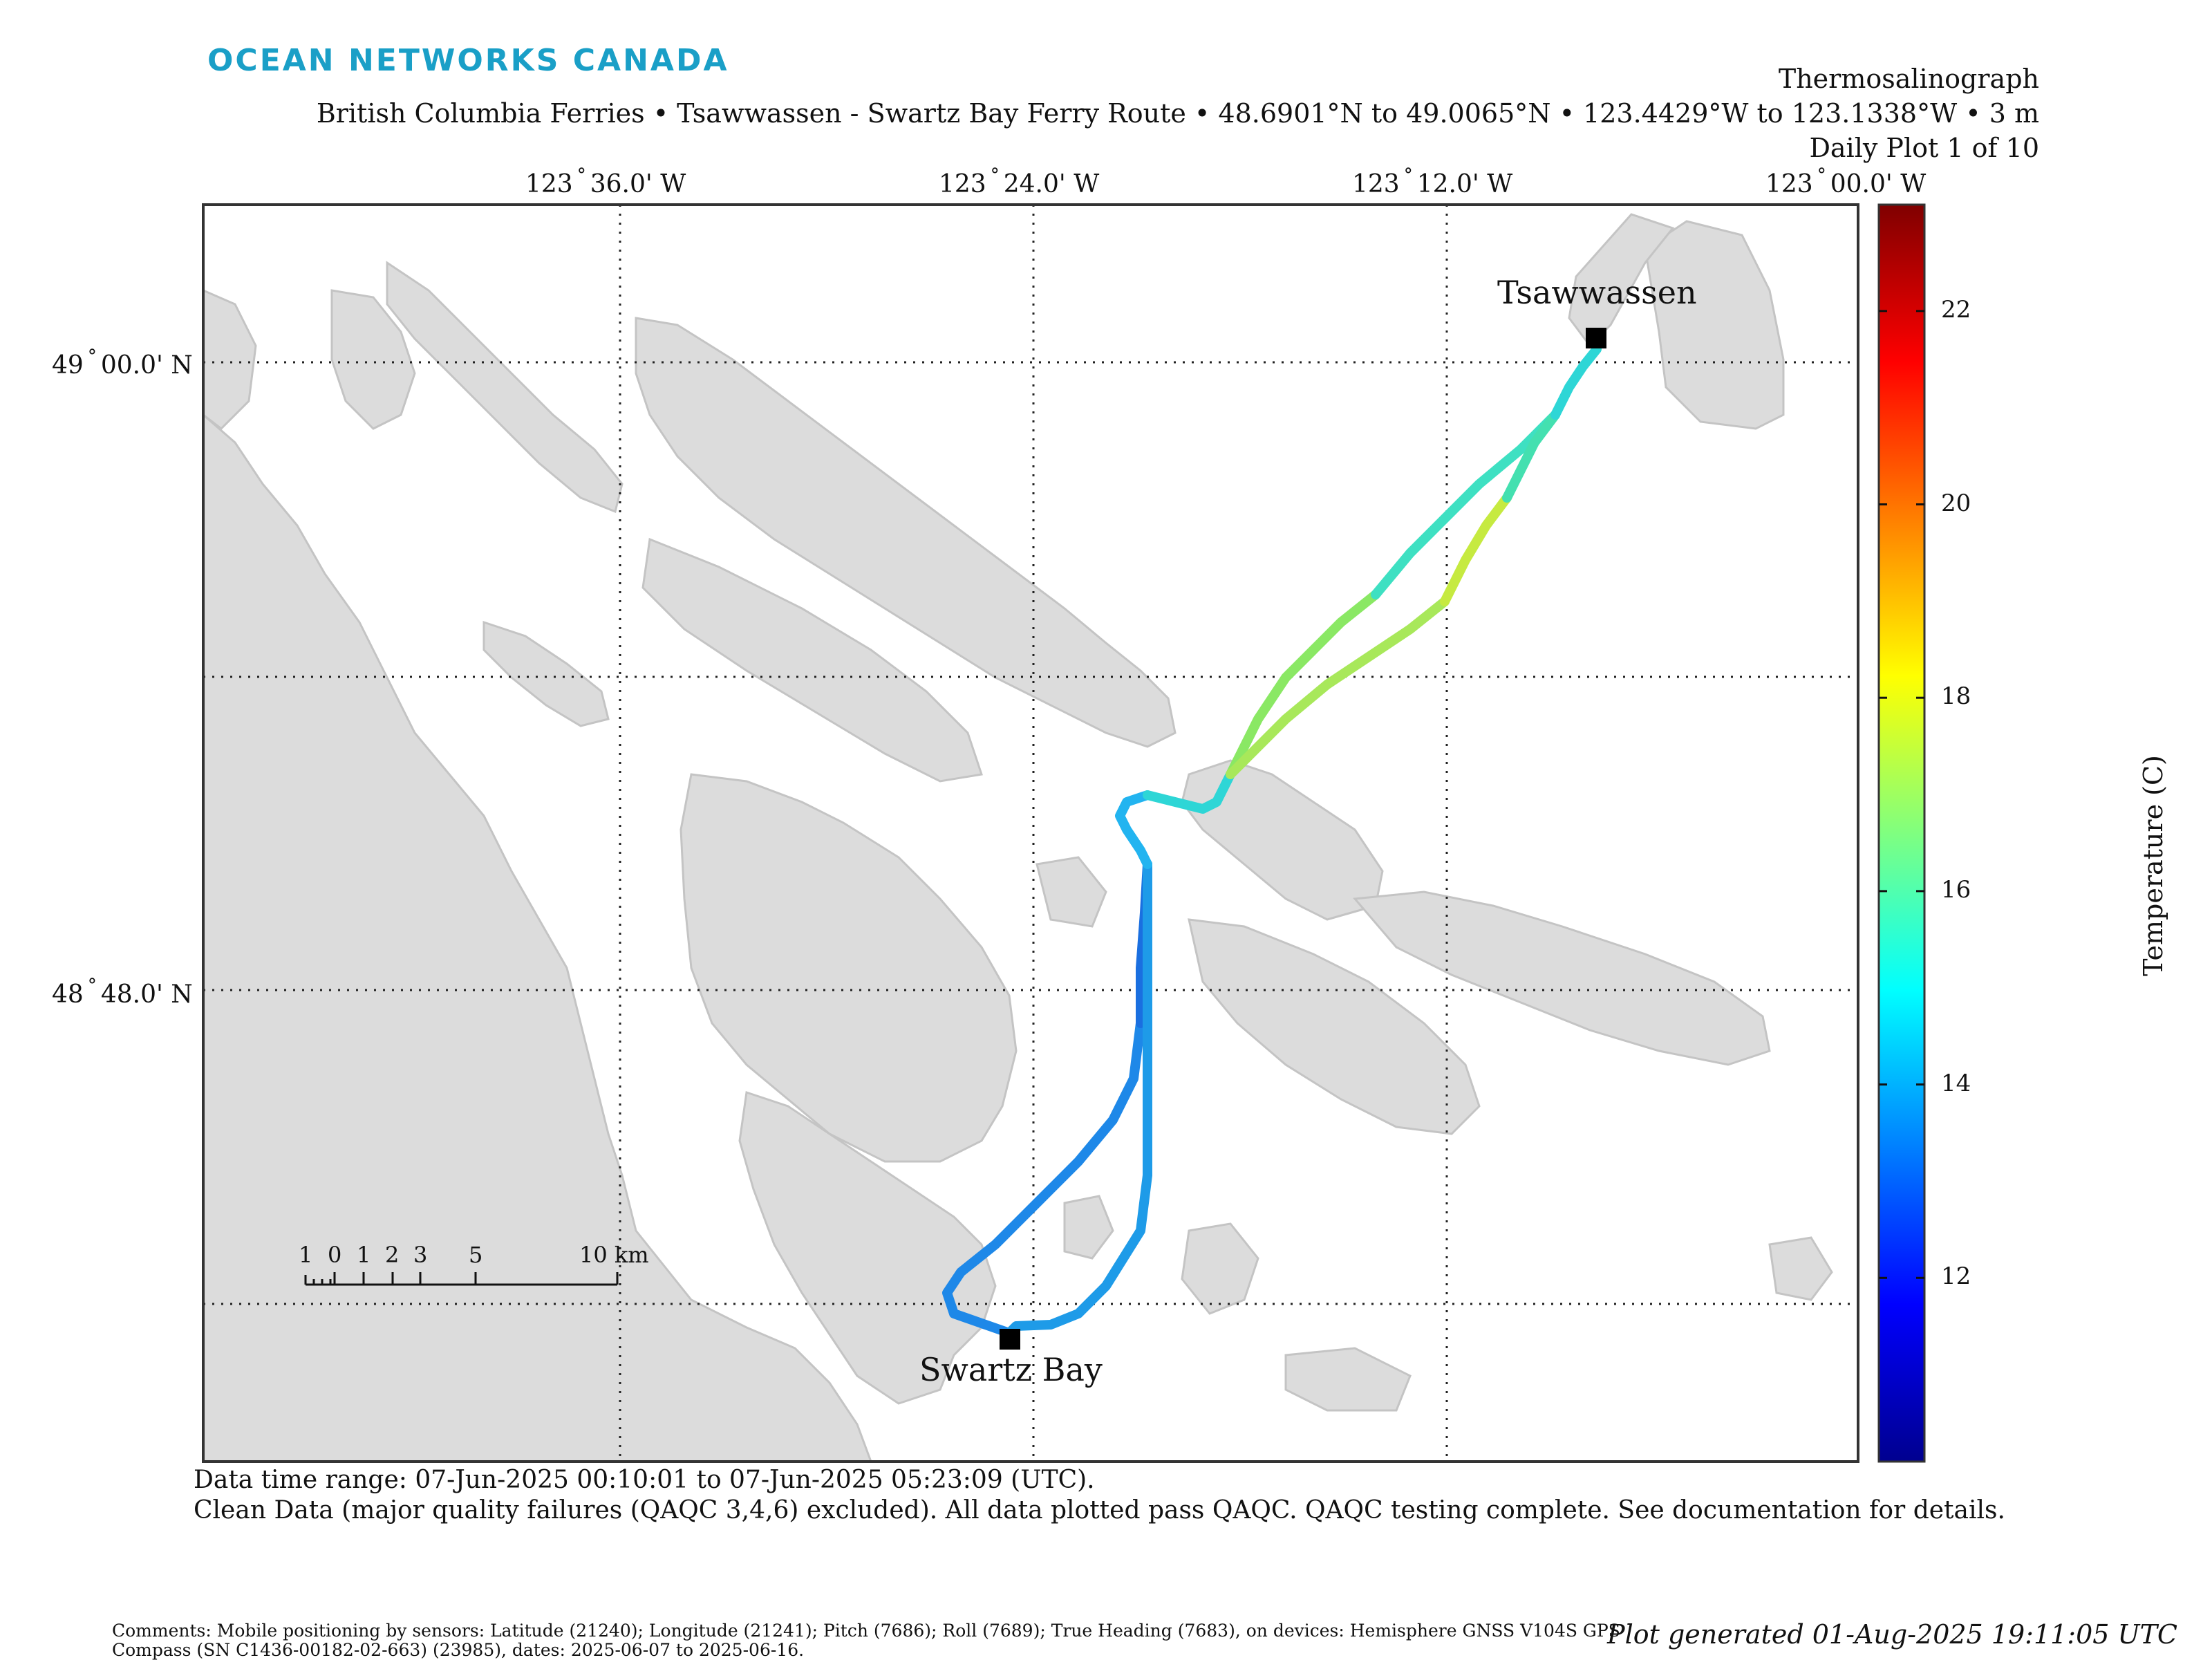 The width and height of the screenshot is (2212, 1660). I want to click on track-segment-channel-south, so click(1078, 1098).